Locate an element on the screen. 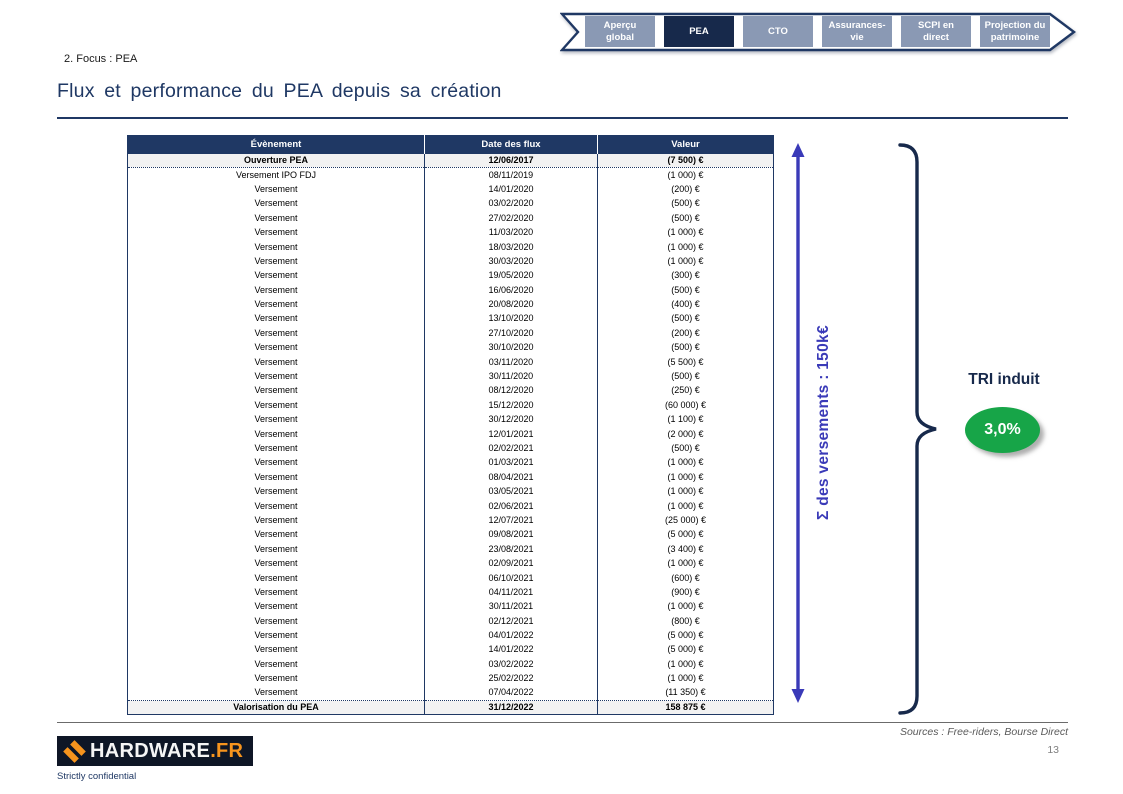 This screenshot has height=794, width=1123. logo-text: HARDWARE.FR is located at coordinates (167, 751).